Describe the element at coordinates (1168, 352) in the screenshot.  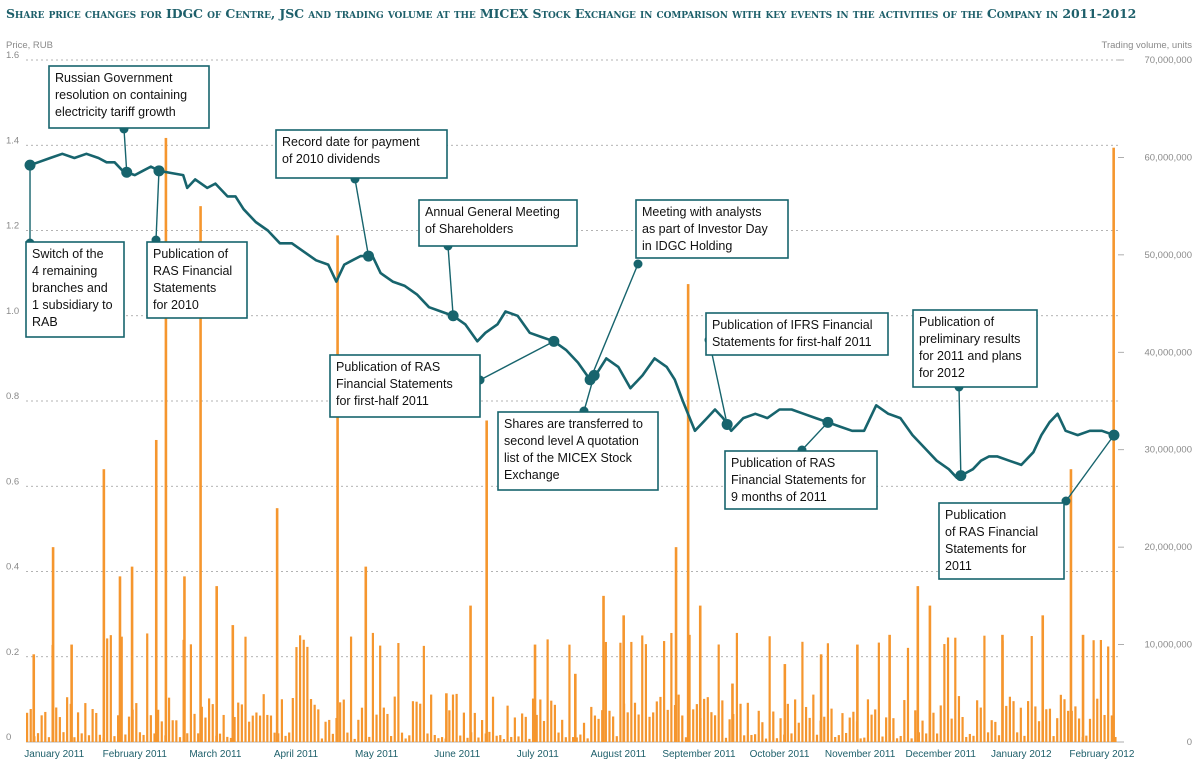
I see `y2-tick-label: 40,000,000` at that location.